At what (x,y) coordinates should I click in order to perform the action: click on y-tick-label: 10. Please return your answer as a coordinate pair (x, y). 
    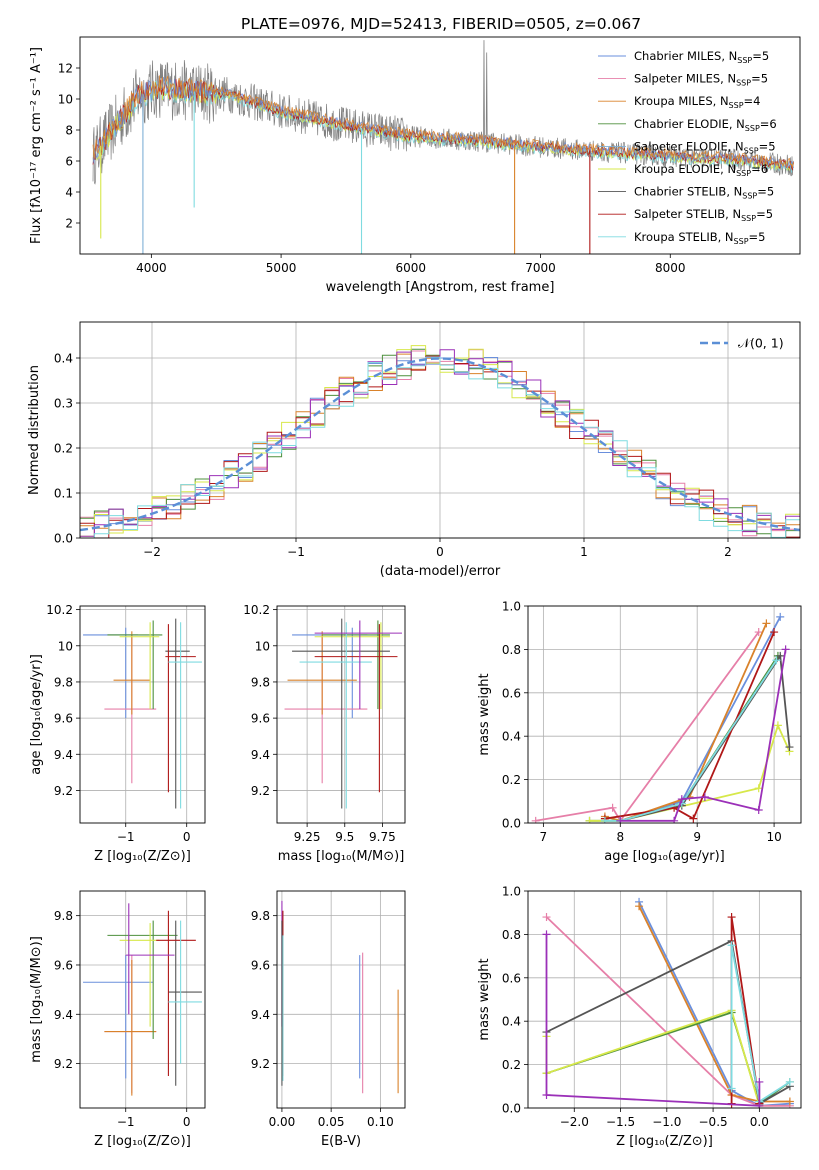
    Looking at the image, I should click on (65, 100).